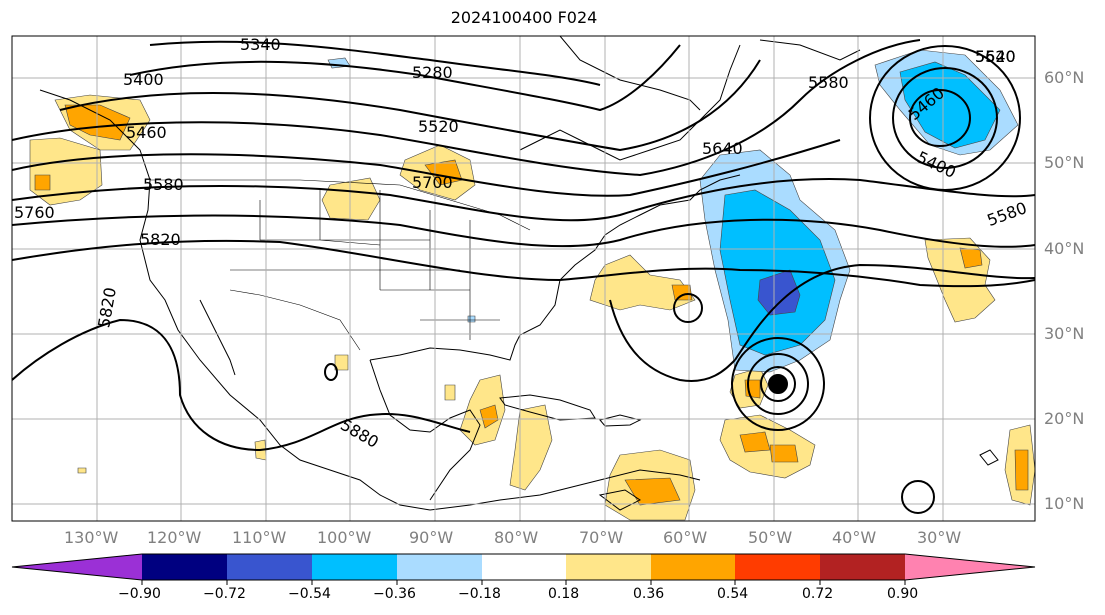  What do you see at coordinates (1064, 333) in the screenshot?
I see `latitude-label: 30°N` at bounding box center [1064, 333].